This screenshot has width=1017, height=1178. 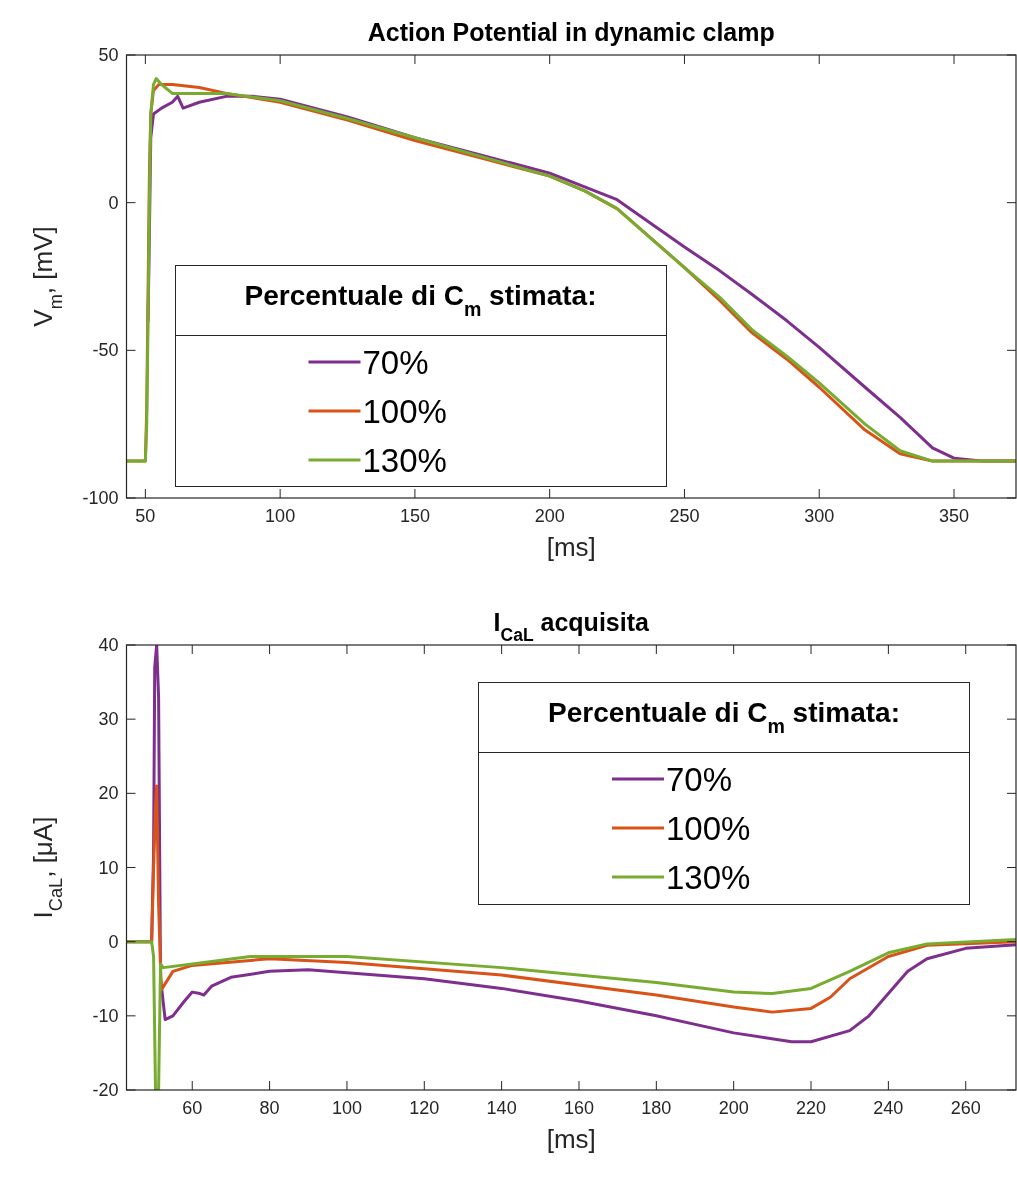 I want to click on x-tick-label: 150, so click(x=414, y=516).